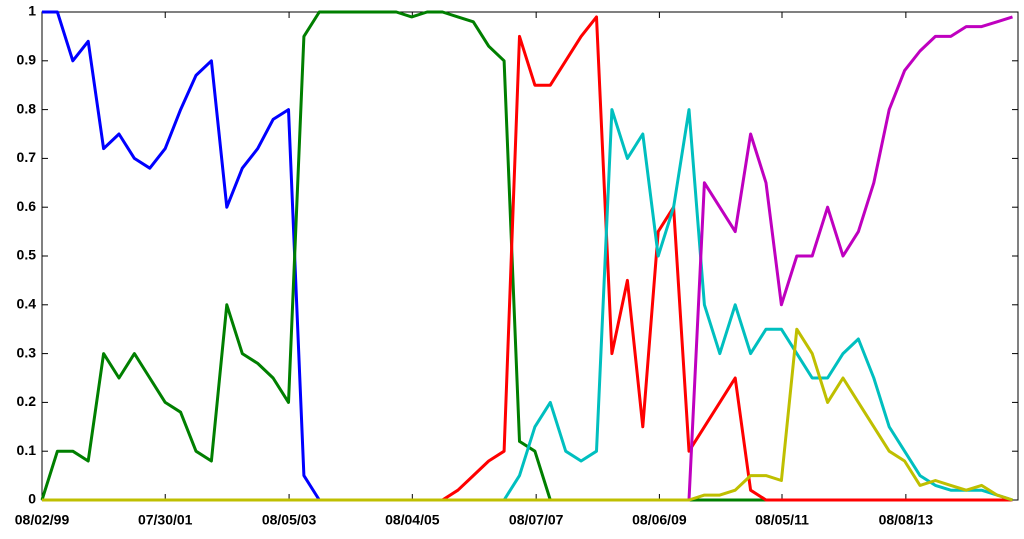  I want to click on y-tick-label: 0.7, so click(27, 157).